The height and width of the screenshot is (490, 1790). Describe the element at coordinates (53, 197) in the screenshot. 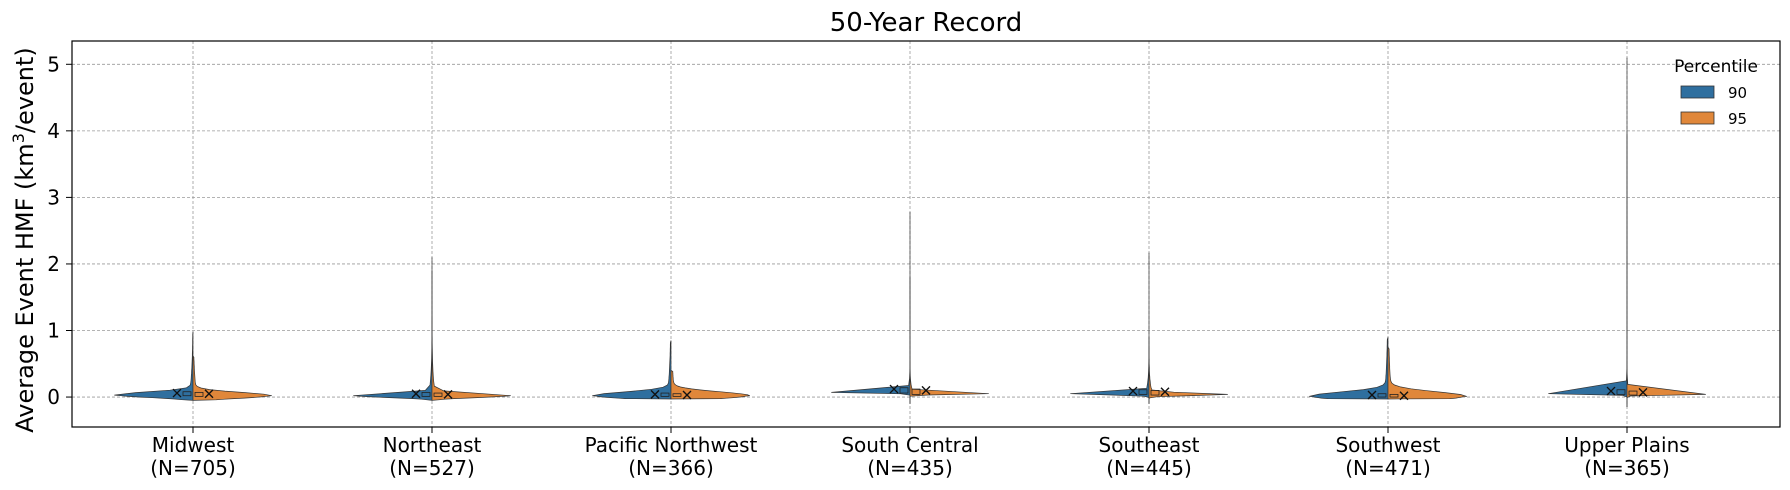

I see `y-tick-label: 3` at that location.